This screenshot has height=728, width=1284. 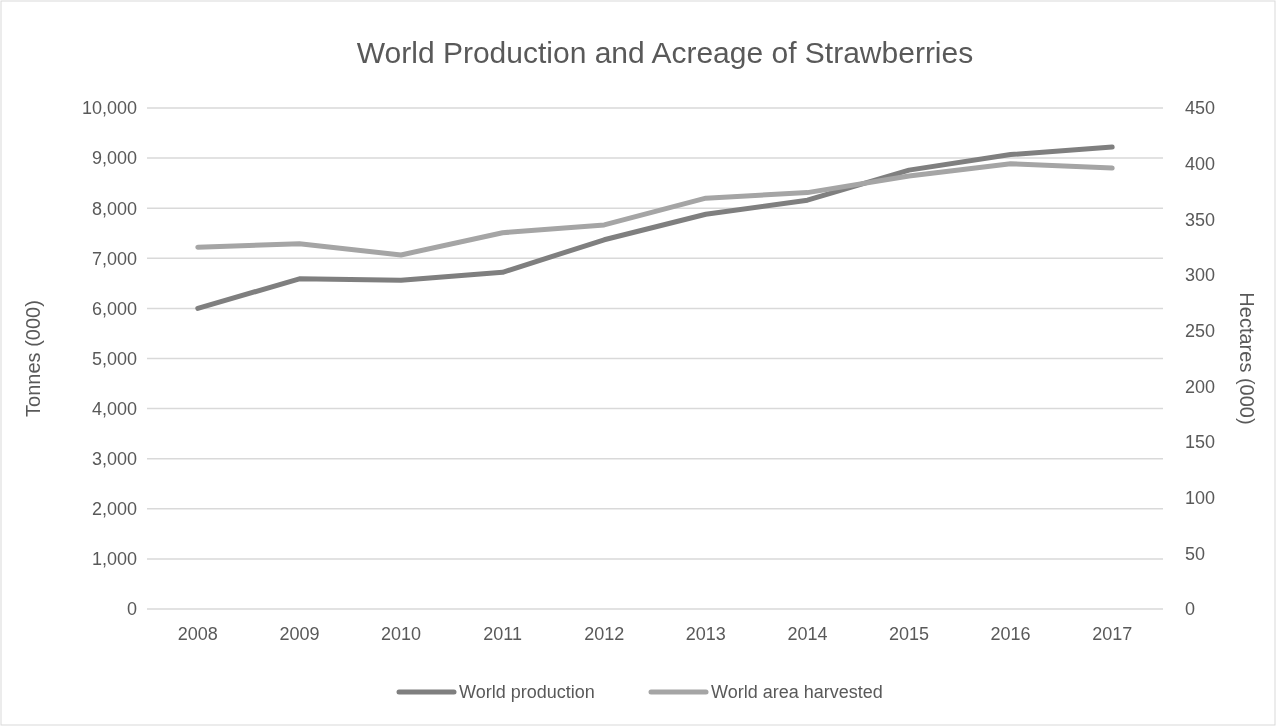 What do you see at coordinates (807, 634) in the screenshot?
I see `x-tick-label: 2014` at bounding box center [807, 634].